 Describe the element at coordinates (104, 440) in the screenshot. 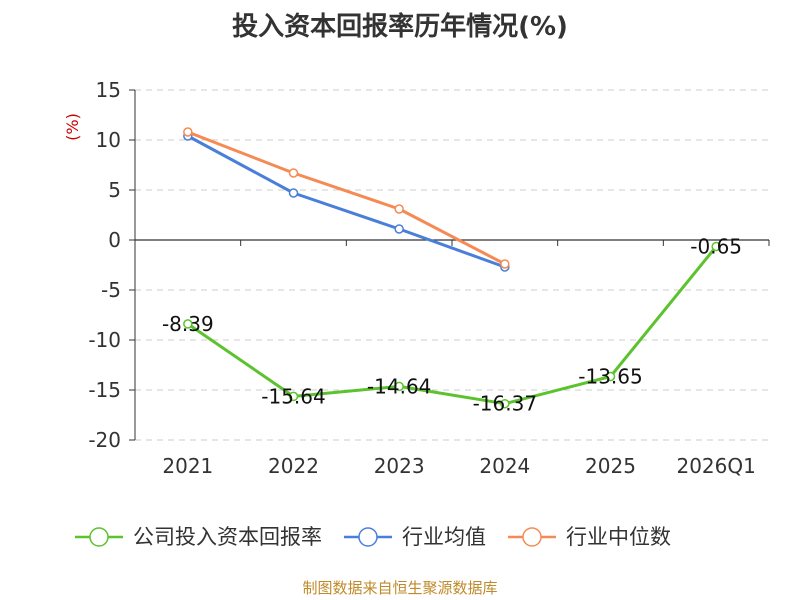

I see `y-tick-label: -20` at that location.